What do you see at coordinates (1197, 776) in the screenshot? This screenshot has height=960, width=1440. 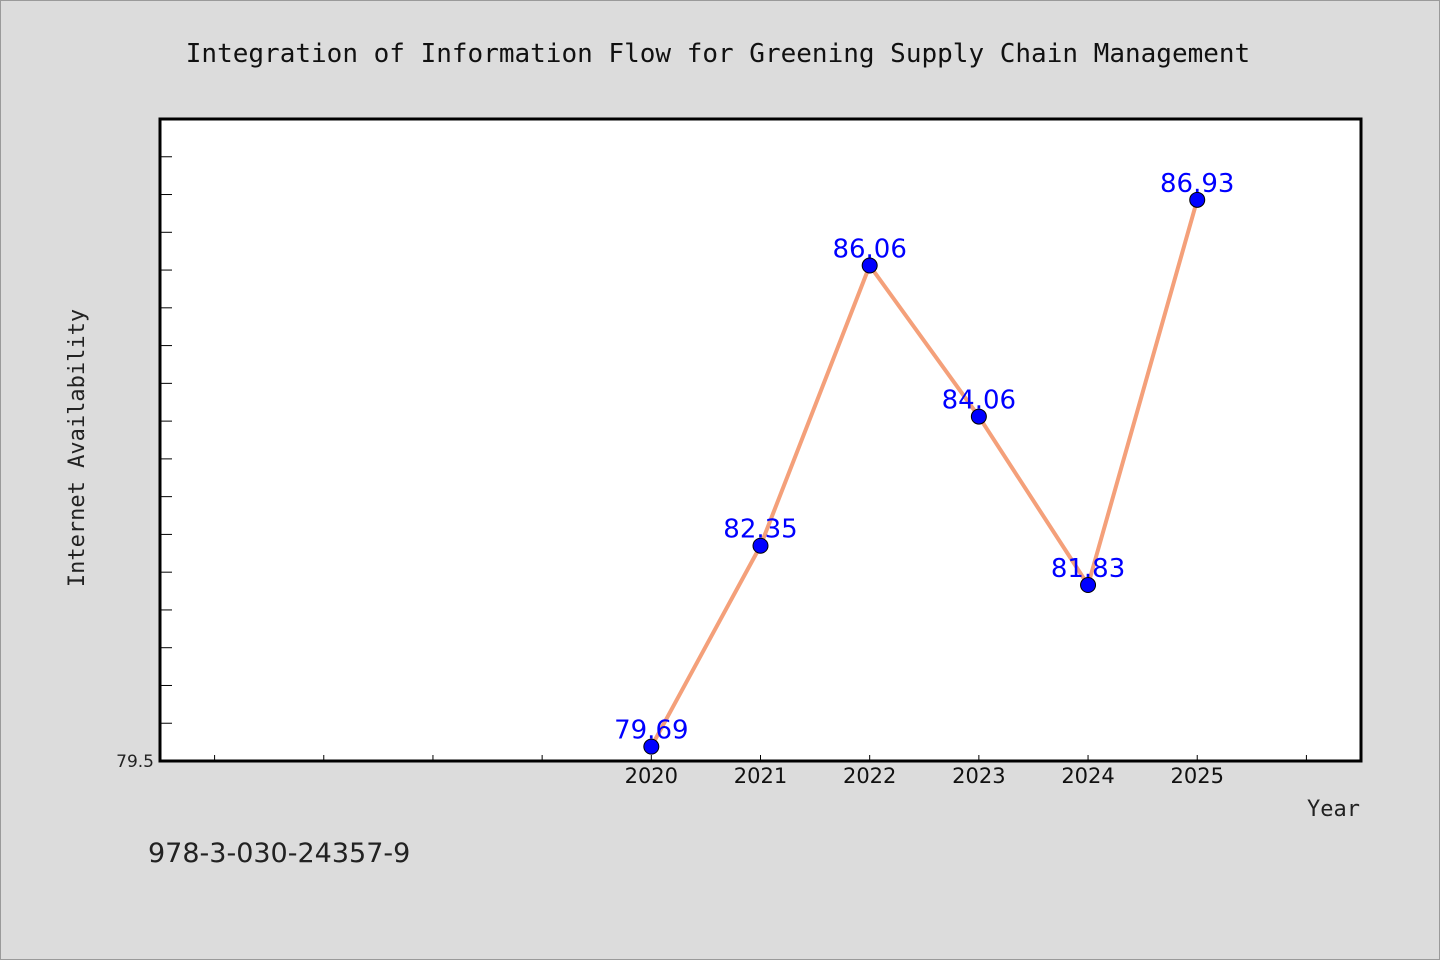 I see `x-tick-label: 2025` at bounding box center [1197, 776].